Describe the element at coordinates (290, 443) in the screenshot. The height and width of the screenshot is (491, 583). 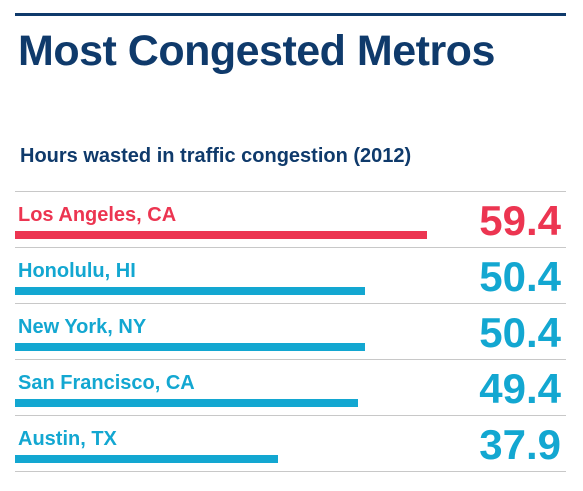
I see `bar-row: Austin, TX 37.9` at that location.